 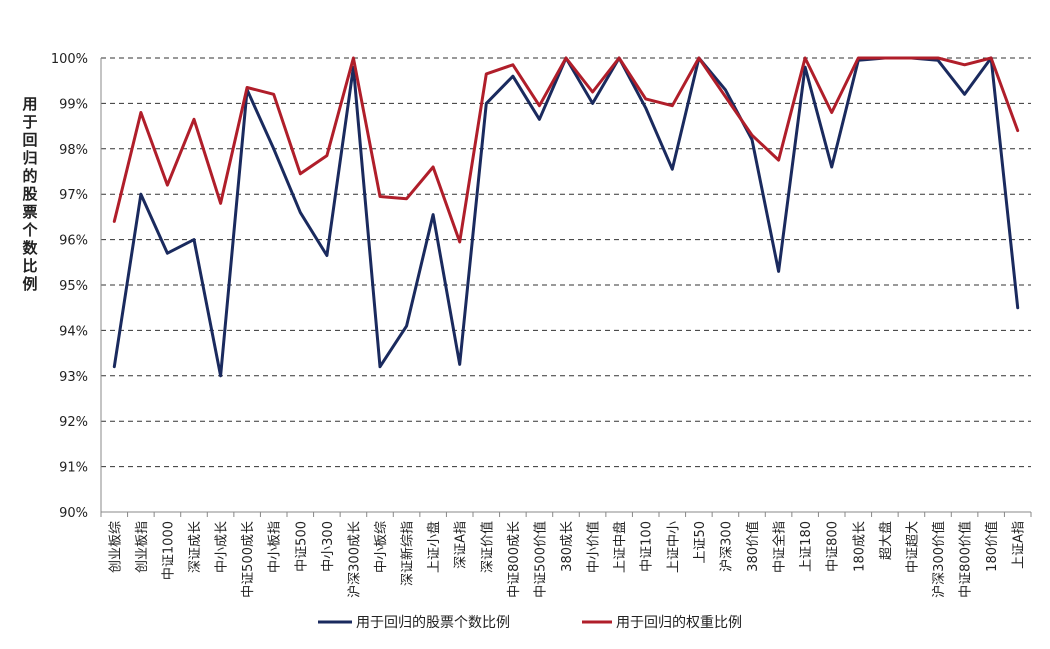 I want to click on y-tick-label: 92%, so click(x=73, y=422).